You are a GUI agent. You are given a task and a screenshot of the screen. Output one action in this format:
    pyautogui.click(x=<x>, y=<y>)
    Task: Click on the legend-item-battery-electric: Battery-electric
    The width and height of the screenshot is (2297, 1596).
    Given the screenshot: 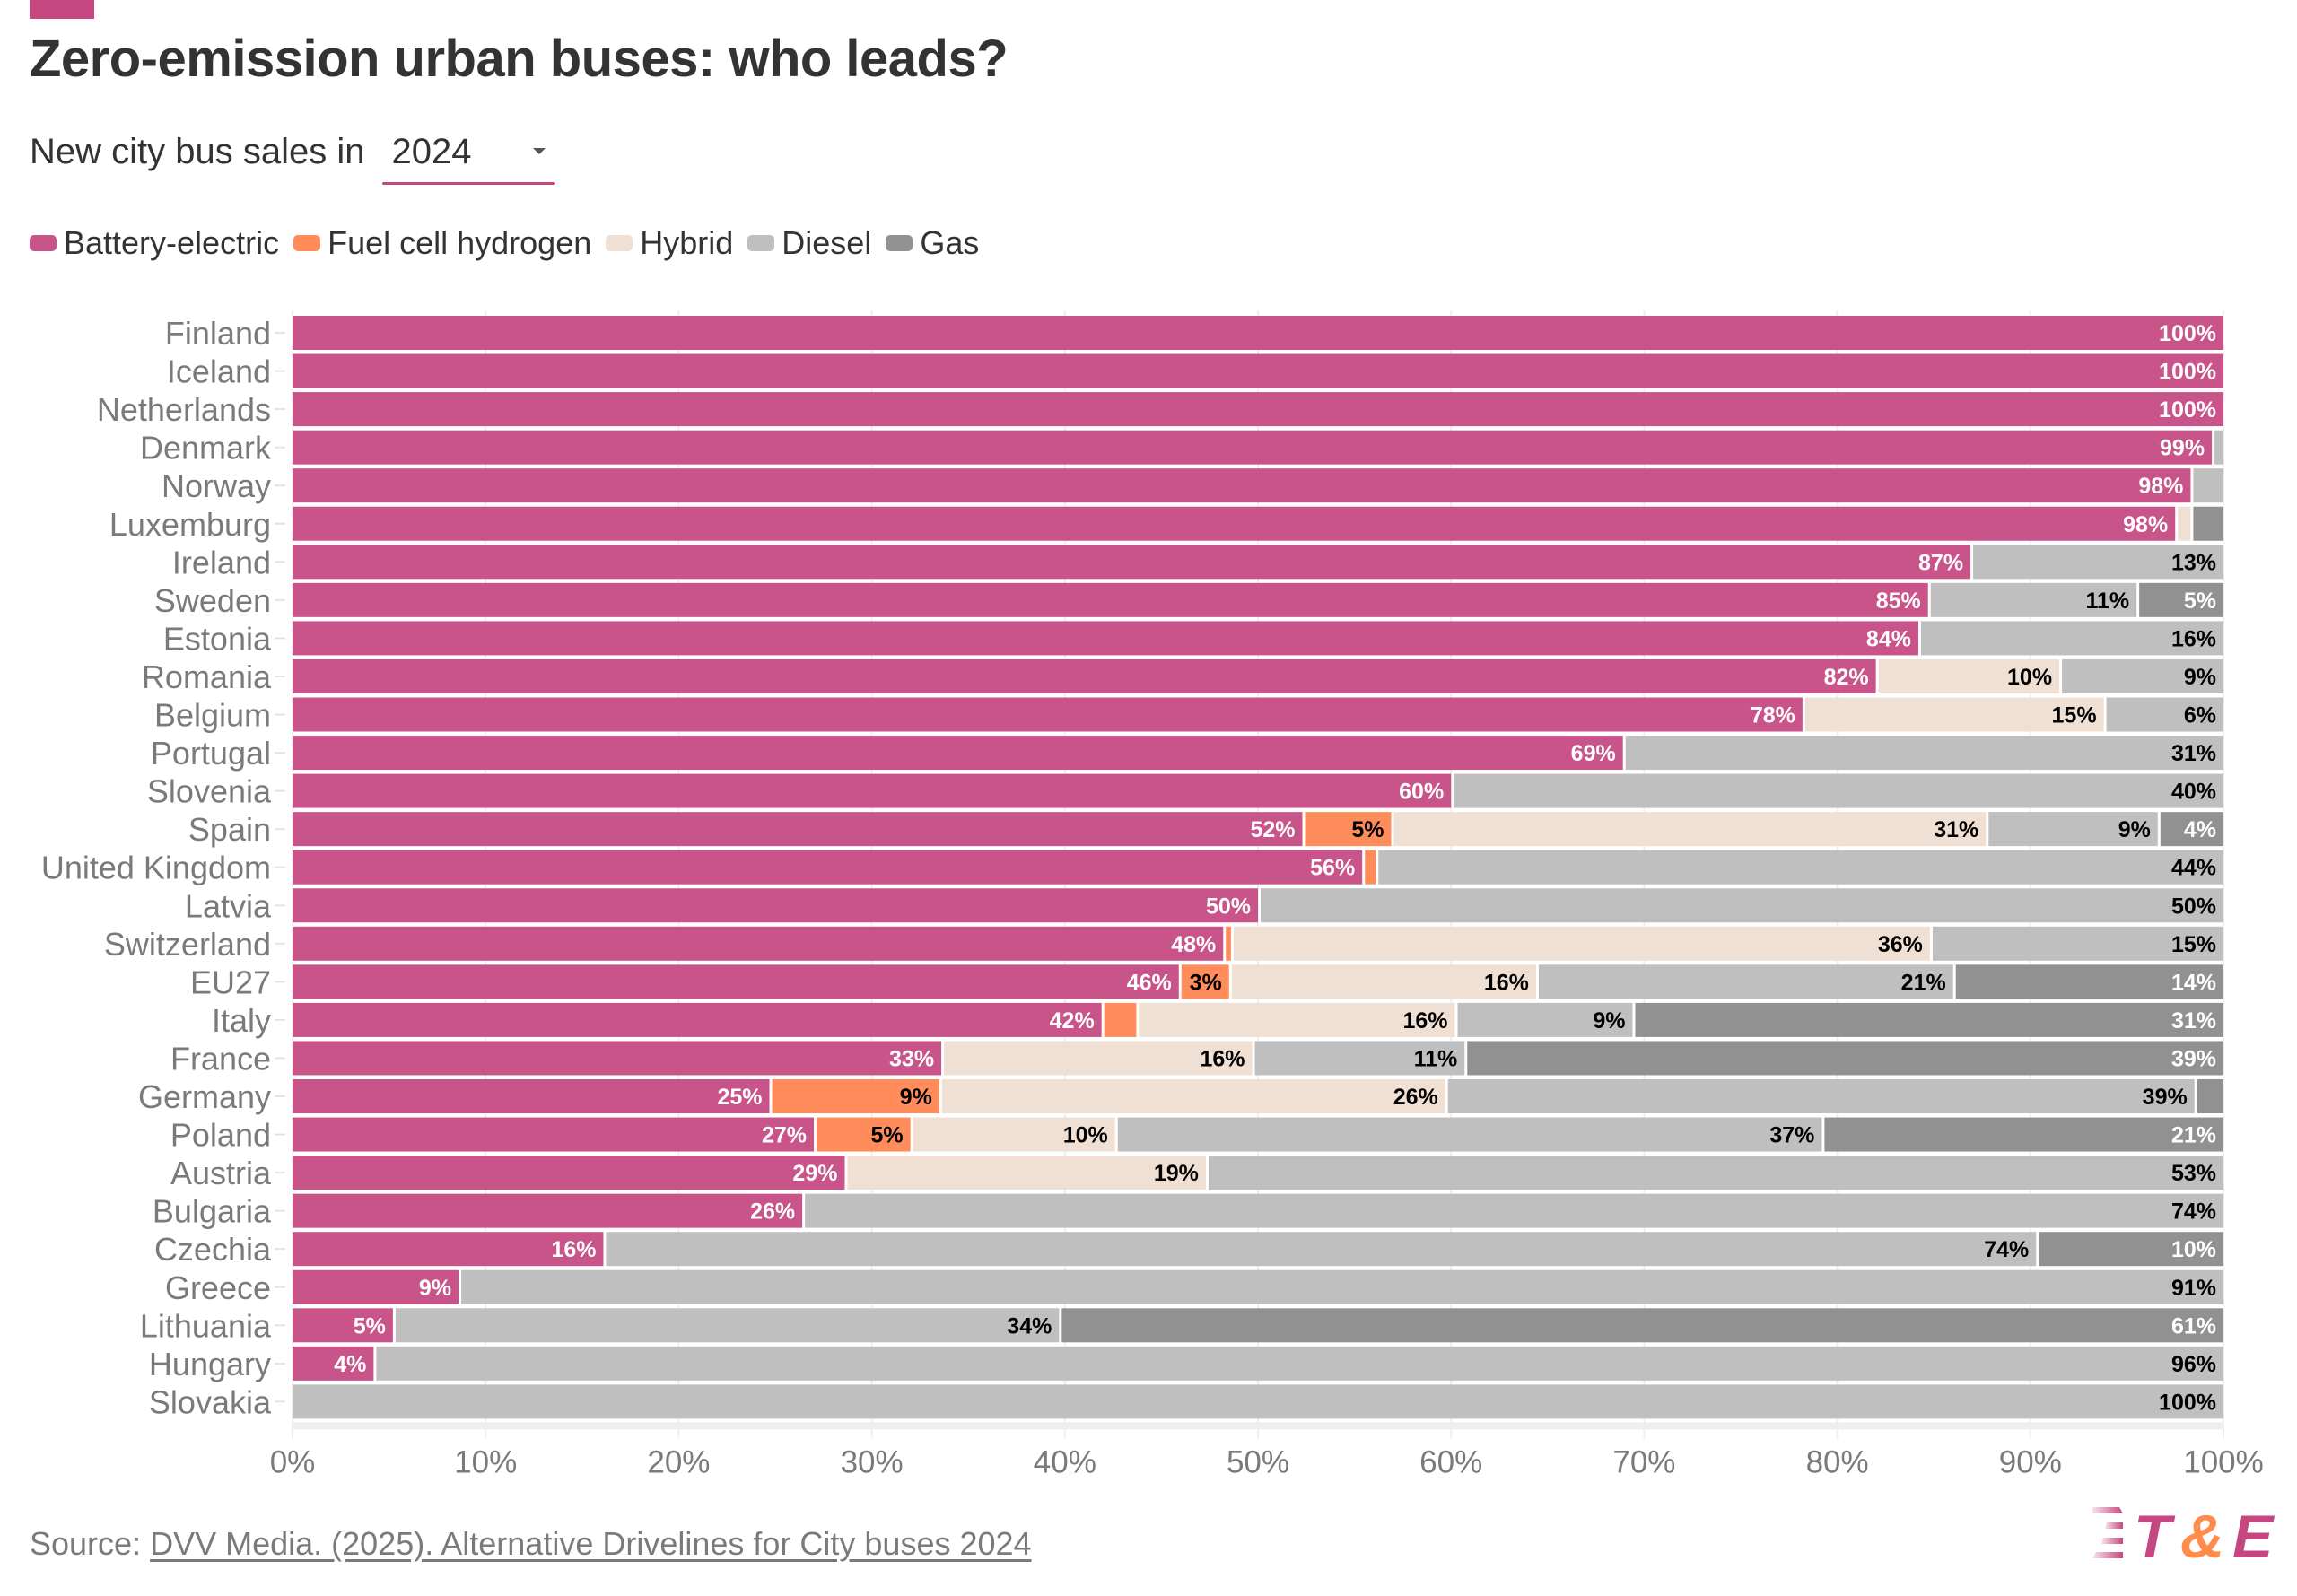 What is the action you would take?
    pyautogui.click(x=154, y=243)
    